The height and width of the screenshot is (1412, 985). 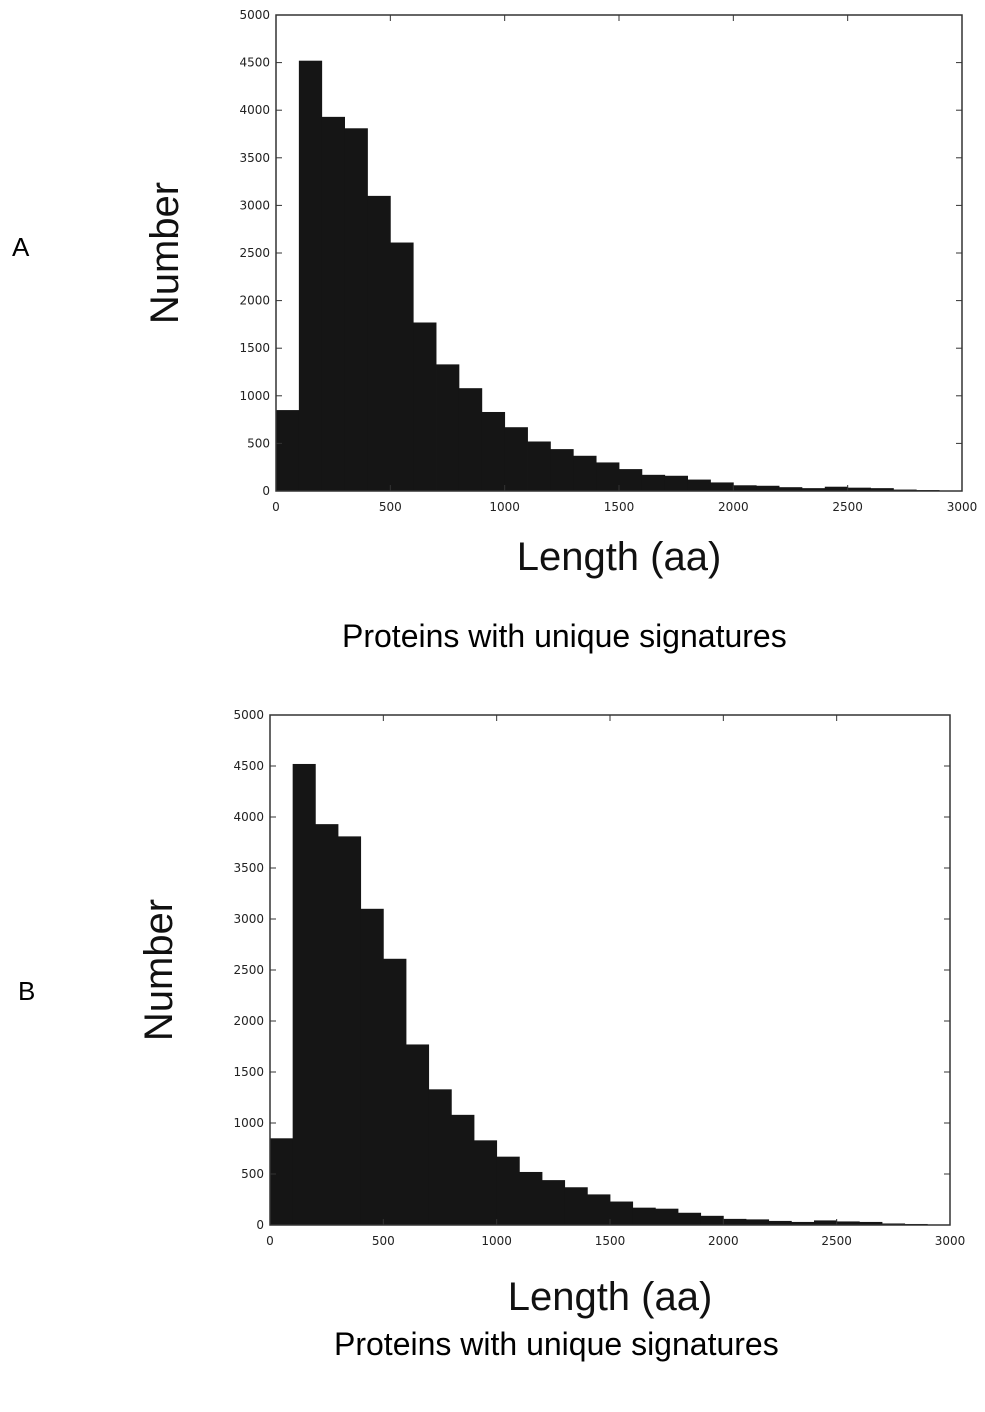 What do you see at coordinates (248, 1021) in the screenshot?
I see `y-tick-label: 2000` at bounding box center [248, 1021].